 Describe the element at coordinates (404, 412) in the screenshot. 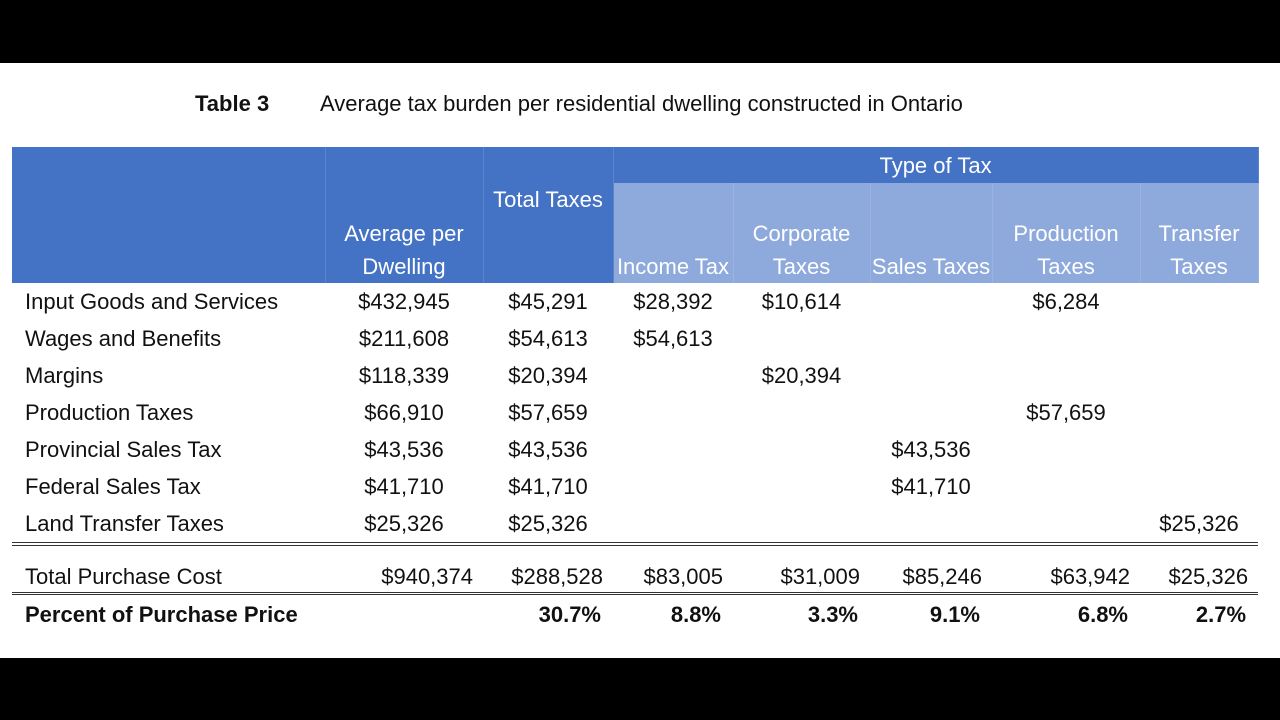

I see `table-cell: $66,910` at that location.